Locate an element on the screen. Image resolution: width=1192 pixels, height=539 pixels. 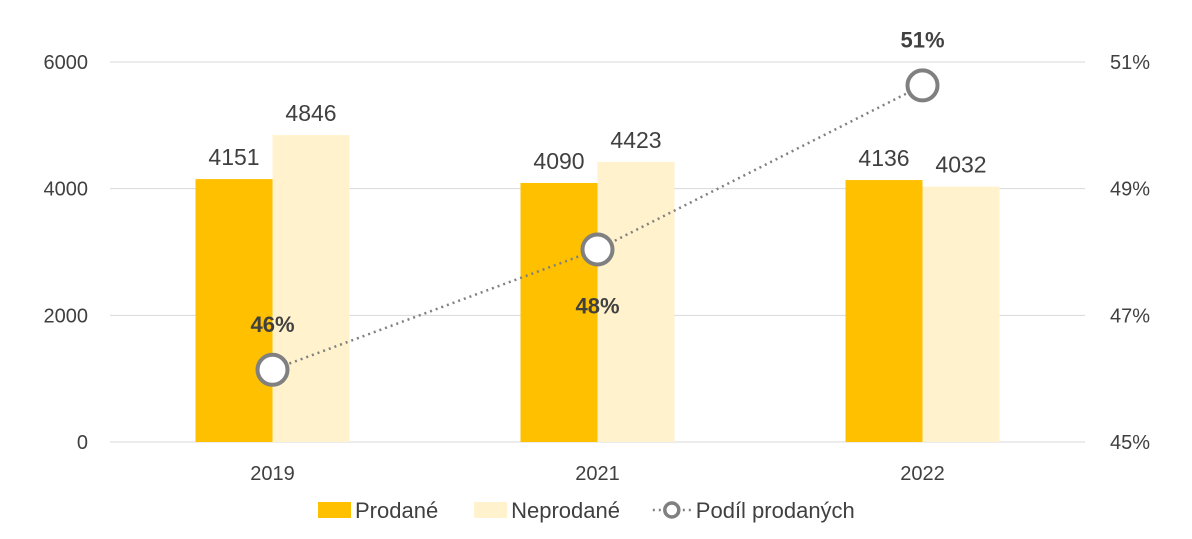
x-axis-ticks: 2019 2021 2022 is located at coordinates (597, 474).